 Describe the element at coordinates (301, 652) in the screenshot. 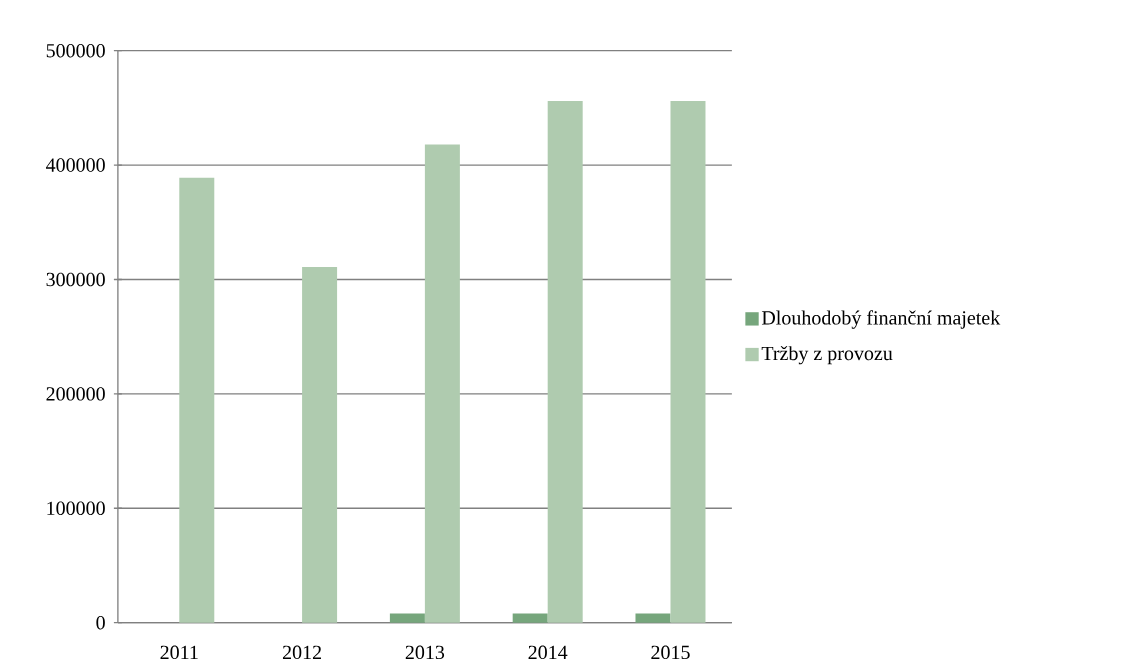

I see `x-tick-label: 2012` at that location.